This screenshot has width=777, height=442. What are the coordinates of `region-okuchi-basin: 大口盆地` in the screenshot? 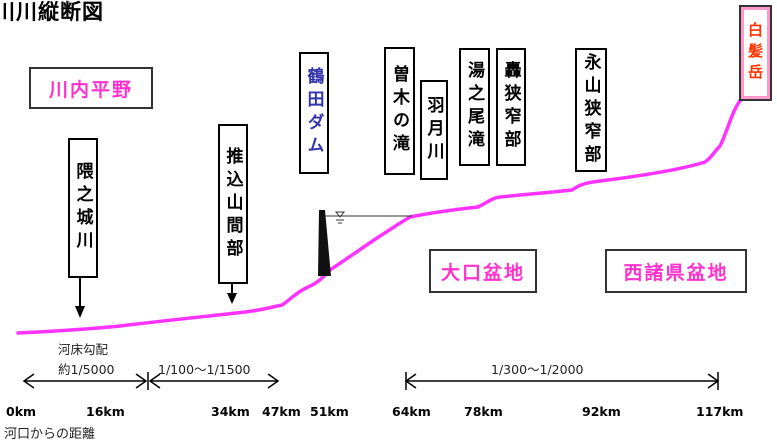 It's located at (483, 271).